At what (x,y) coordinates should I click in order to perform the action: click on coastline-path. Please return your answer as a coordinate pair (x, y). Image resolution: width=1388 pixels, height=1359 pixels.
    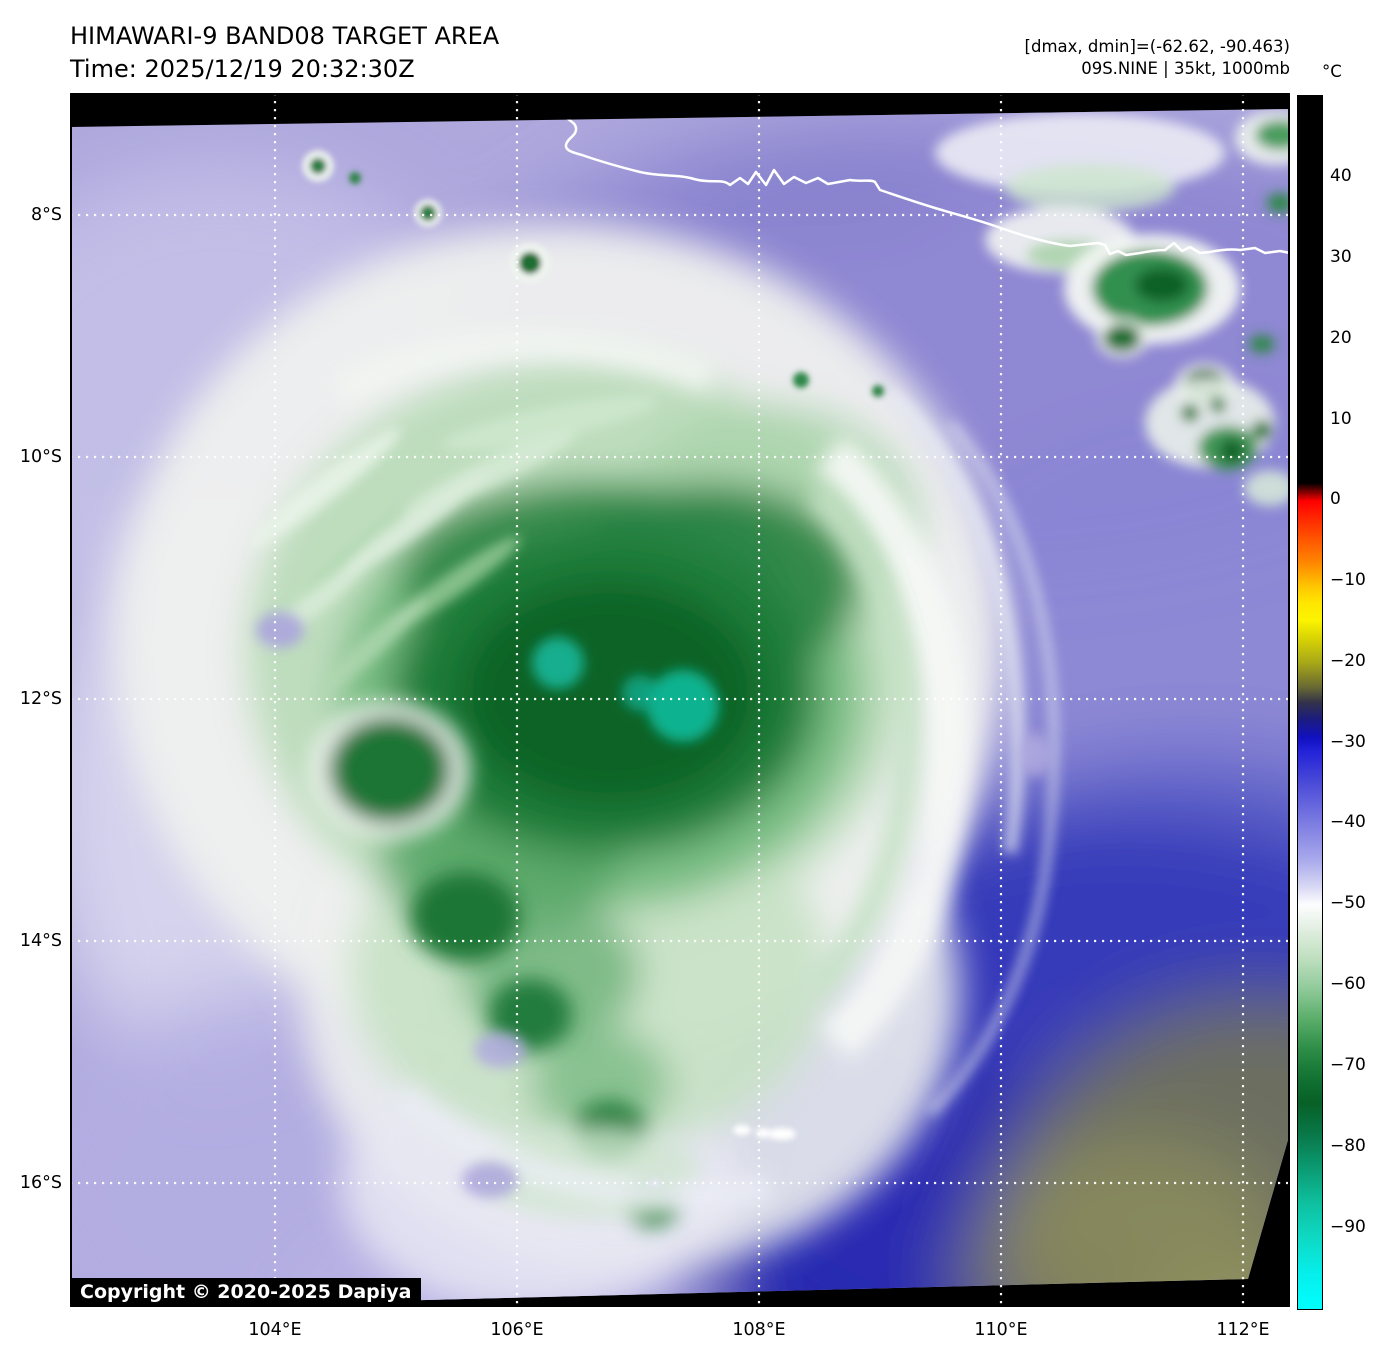
    Looking at the image, I should click on (926, 183).